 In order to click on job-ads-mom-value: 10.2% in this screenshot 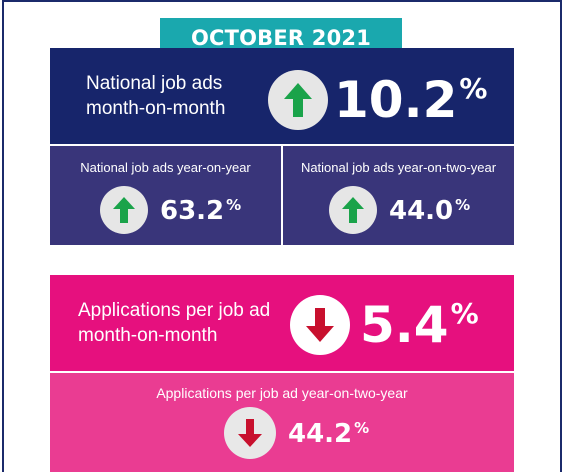, I will do `click(411, 100)`.